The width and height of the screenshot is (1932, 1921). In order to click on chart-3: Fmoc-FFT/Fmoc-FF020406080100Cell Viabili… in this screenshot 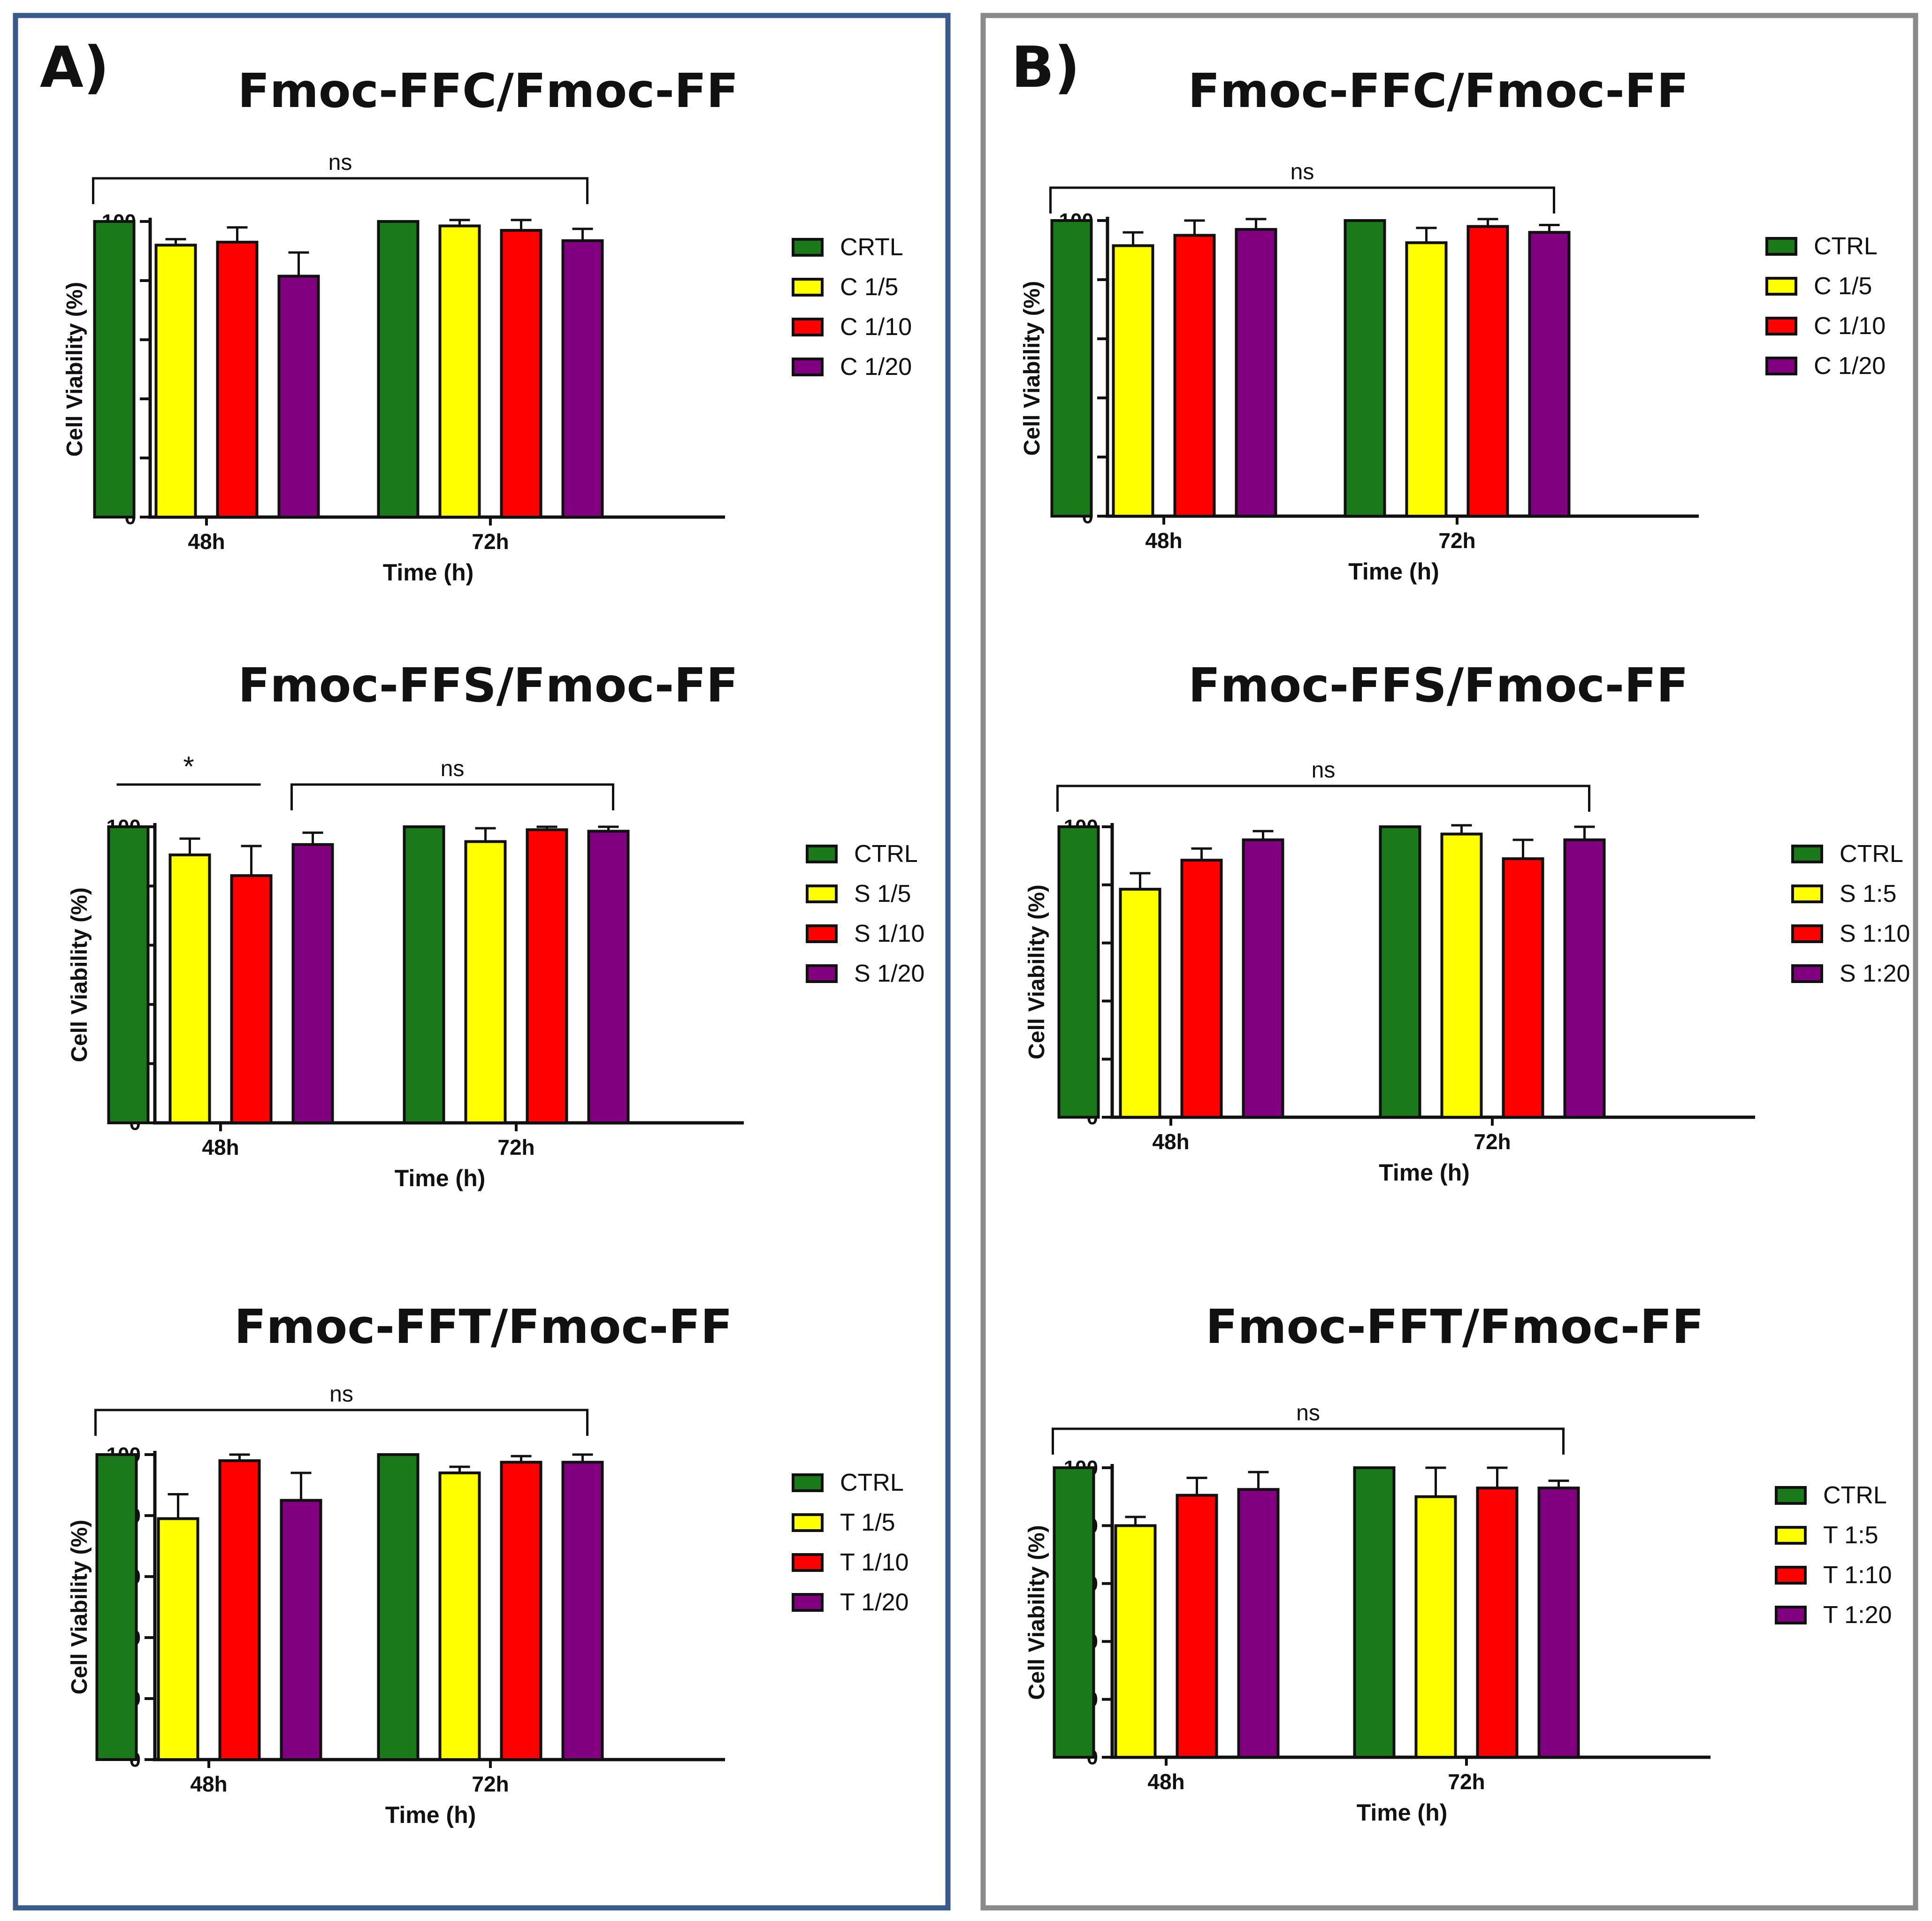, I will do `click(488, 1563)`.